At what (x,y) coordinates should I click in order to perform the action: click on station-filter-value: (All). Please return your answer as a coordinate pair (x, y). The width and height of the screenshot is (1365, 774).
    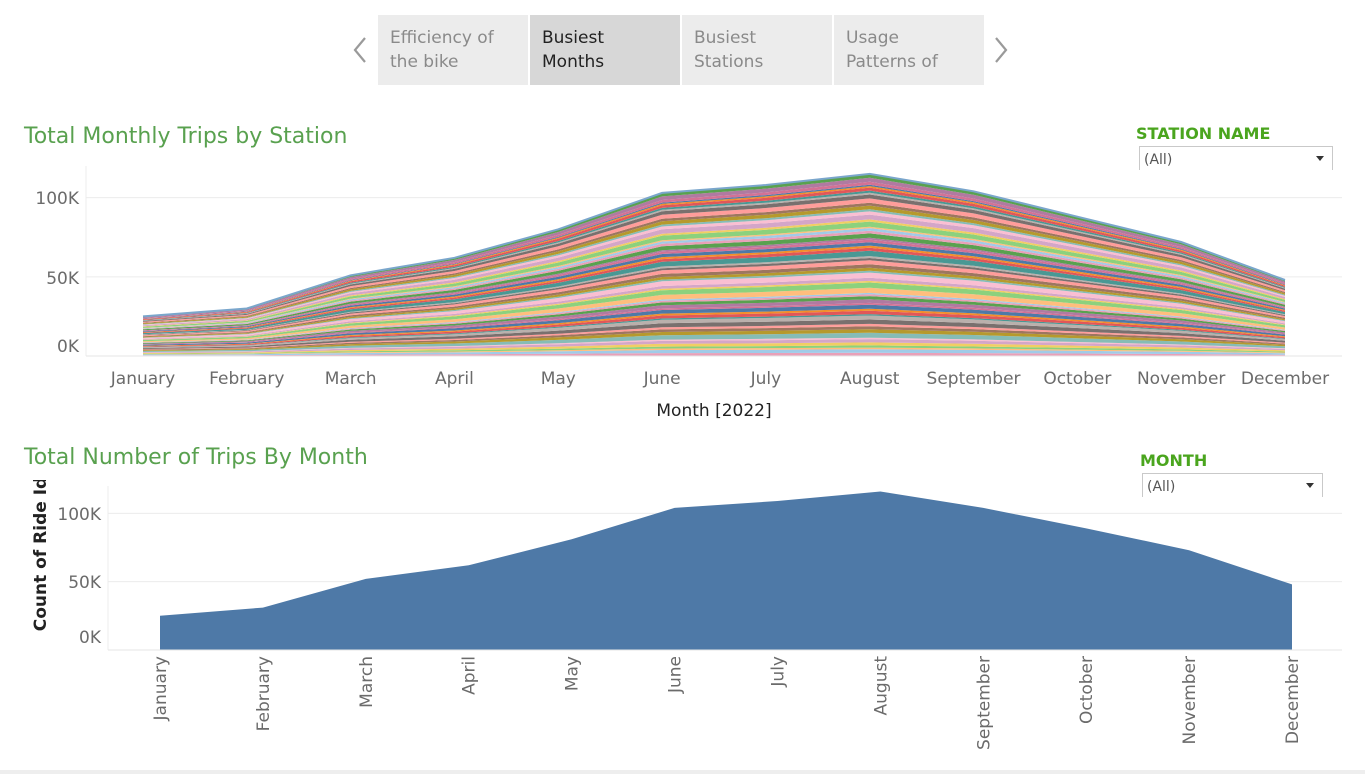
    Looking at the image, I should click on (1158, 160).